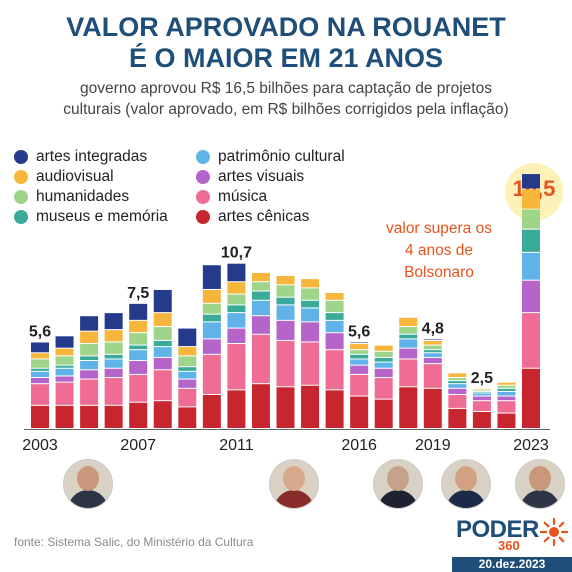 This screenshot has width=572, height=572. What do you see at coordinates (285, 407) in the screenshot?
I see `bar-segment-2013-artes-cênicas` at bounding box center [285, 407].